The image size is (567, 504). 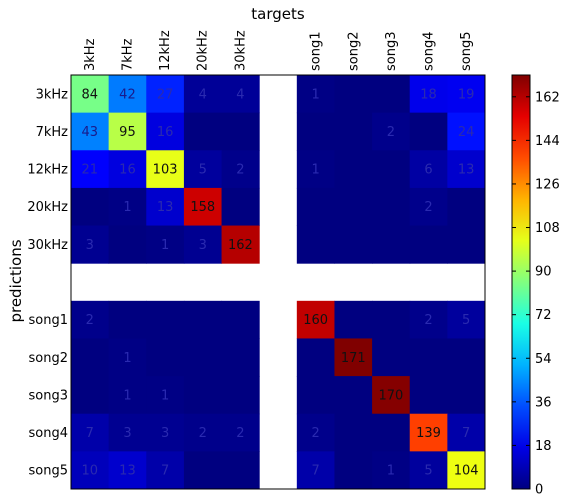 What do you see at coordinates (49, 433) in the screenshot?
I see `y-tick-label: song4` at bounding box center [49, 433].